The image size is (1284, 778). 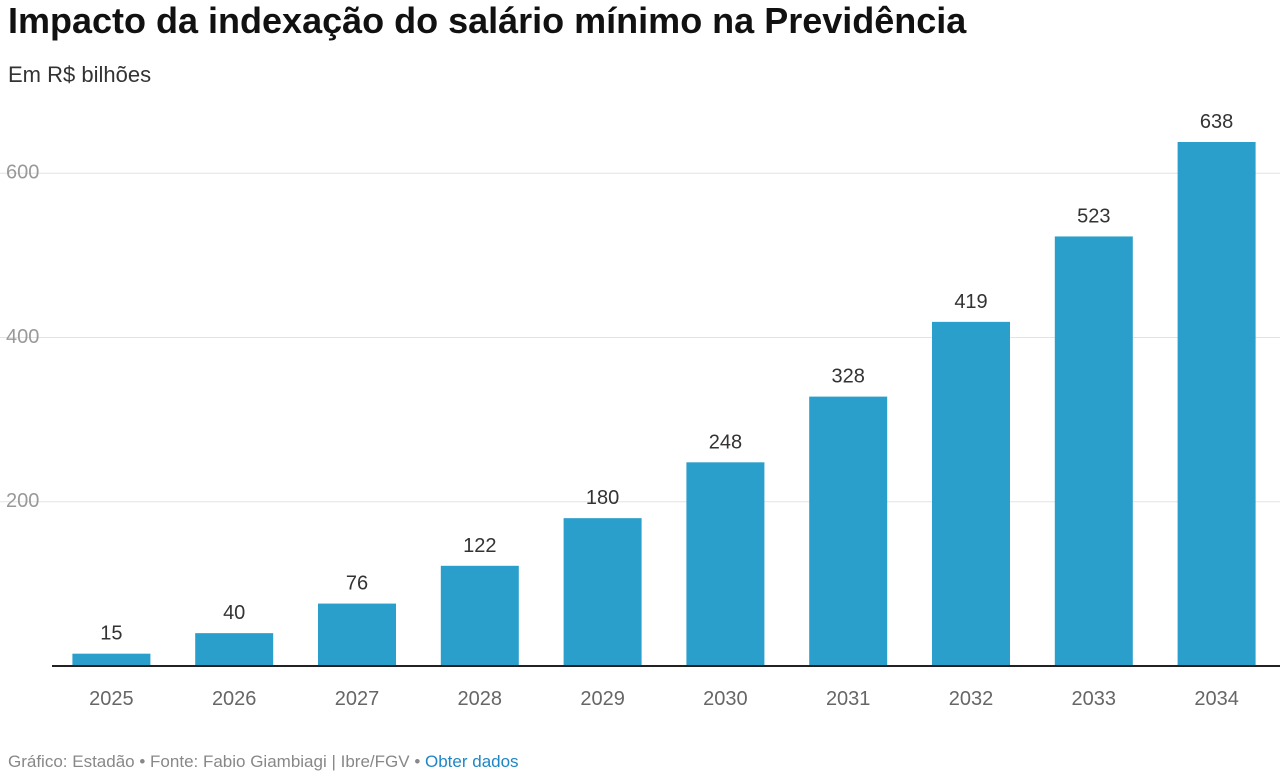 I want to click on data-label: 328, so click(x=848, y=377).